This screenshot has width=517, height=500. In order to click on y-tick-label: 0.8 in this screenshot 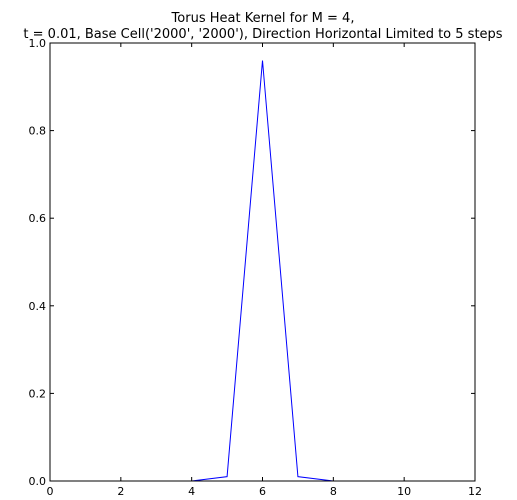, I will do `click(38, 131)`.